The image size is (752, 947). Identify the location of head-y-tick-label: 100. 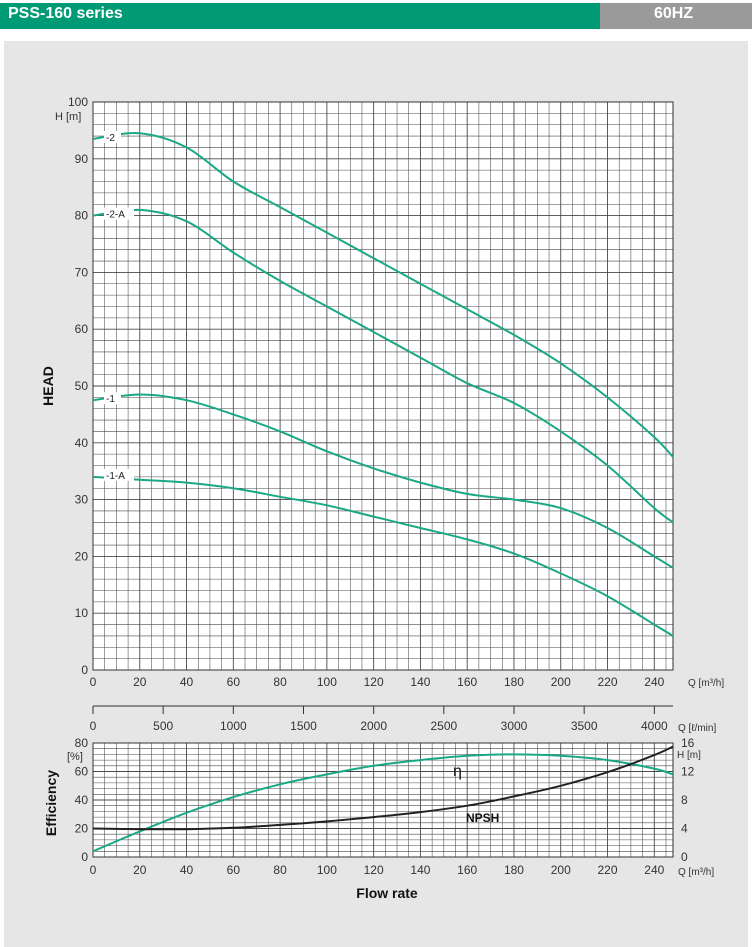
(78, 102).